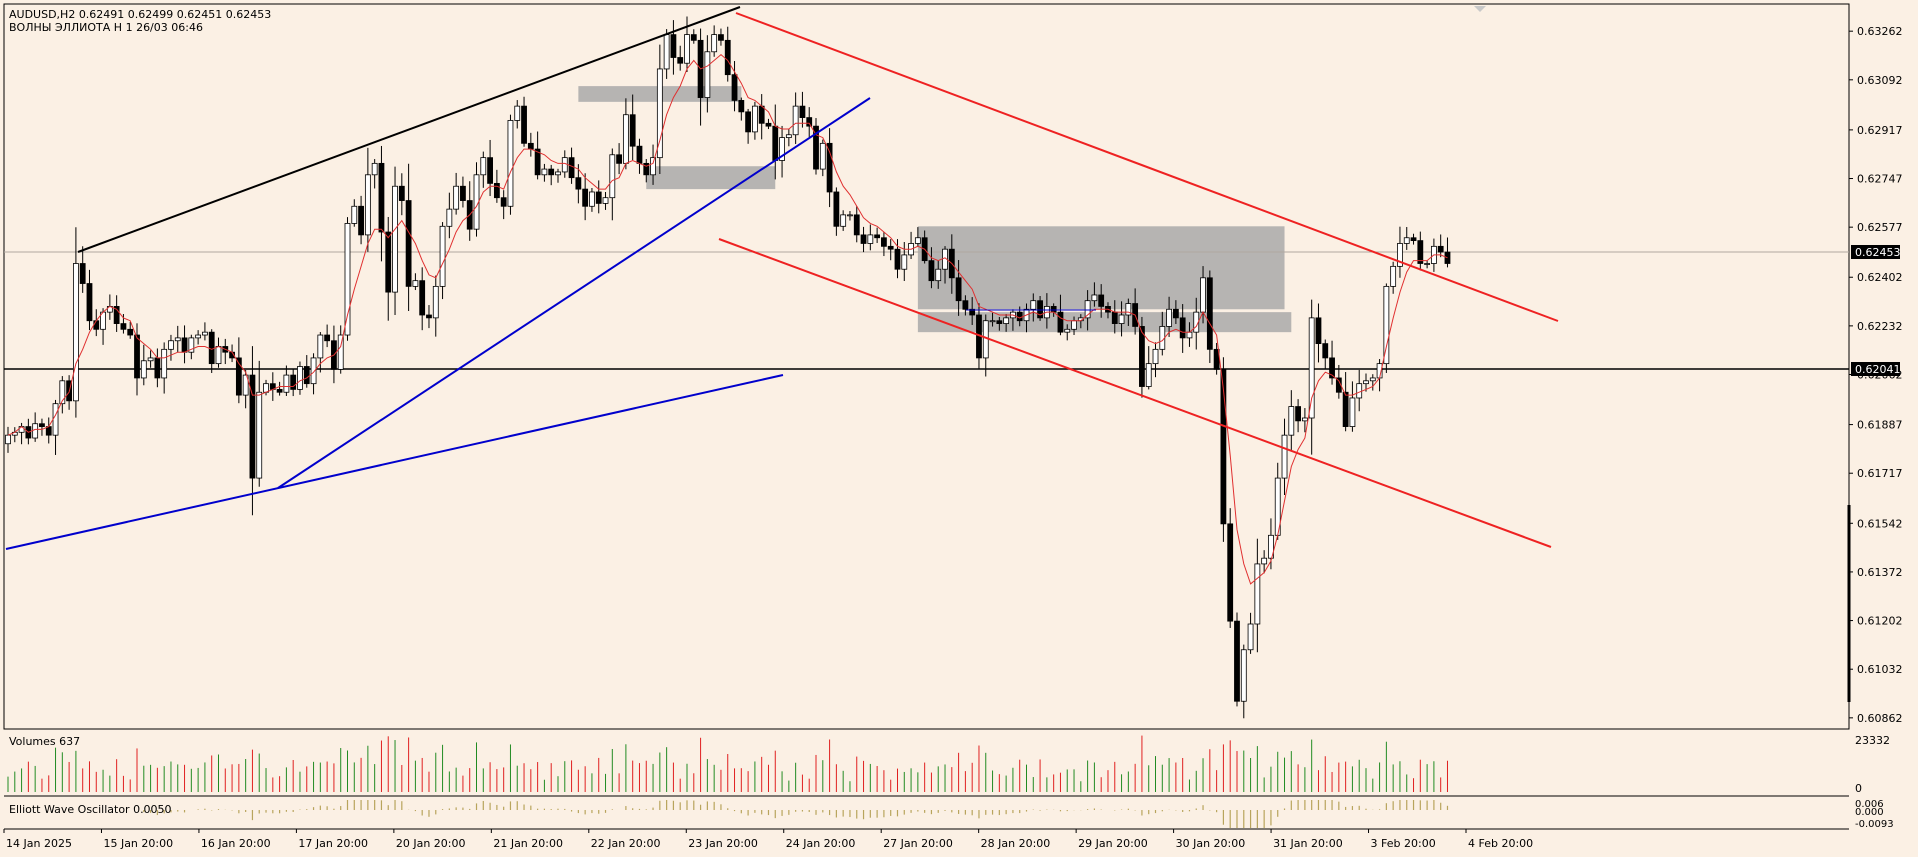  What do you see at coordinates (1869, 812) in the screenshot?
I see `oscillator-axis-mid: 0.000` at bounding box center [1869, 812].